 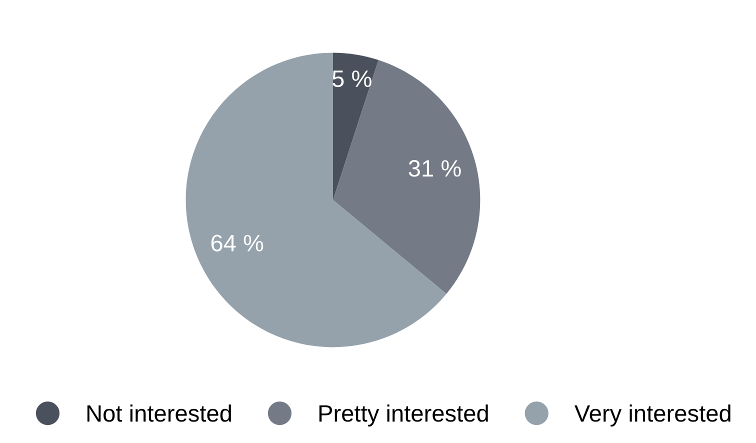 I want to click on data-label: 5 %, so click(x=352, y=79).